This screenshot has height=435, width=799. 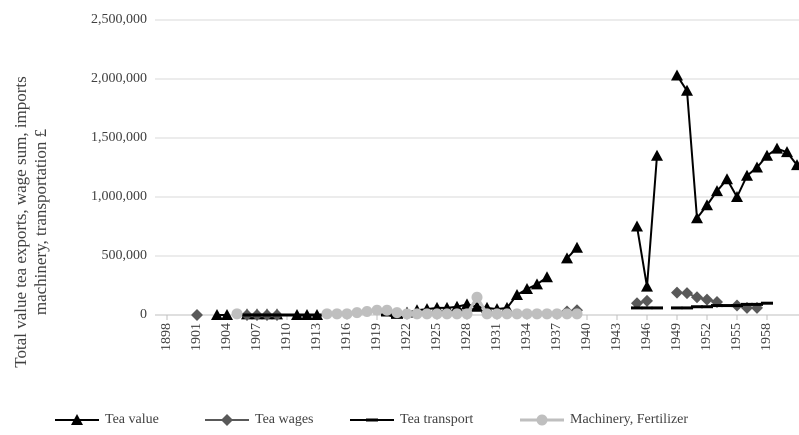 What do you see at coordinates (406, 337) in the screenshot?
I see `x-tick-label: 1922` at bounding box center [406, 337].